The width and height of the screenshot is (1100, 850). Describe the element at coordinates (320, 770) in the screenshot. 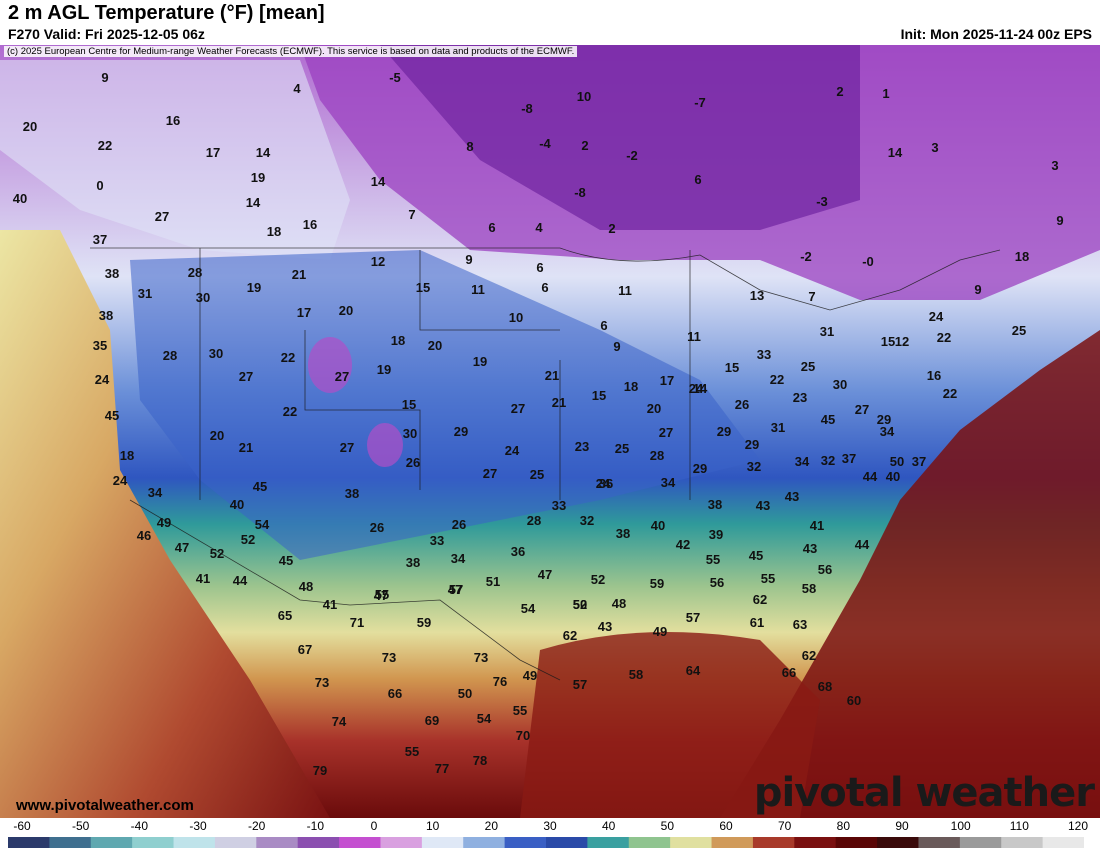

I see `temperature-value: 79` at that location.